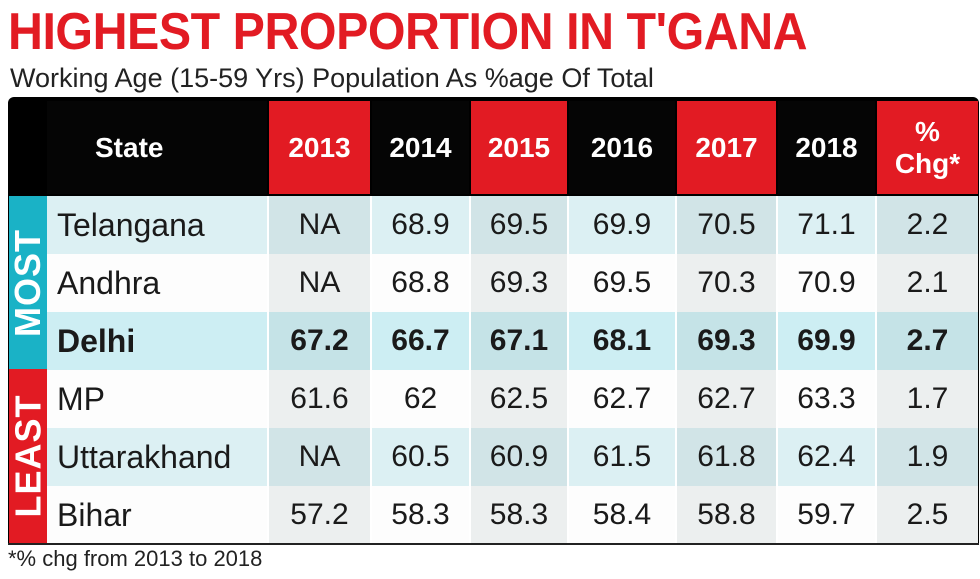 This screenshot has width=980, height=579. Describe the element at coordinates (927, 163) in the screenshot. I see `header-pct-chg-line2: Chg*` at that location.